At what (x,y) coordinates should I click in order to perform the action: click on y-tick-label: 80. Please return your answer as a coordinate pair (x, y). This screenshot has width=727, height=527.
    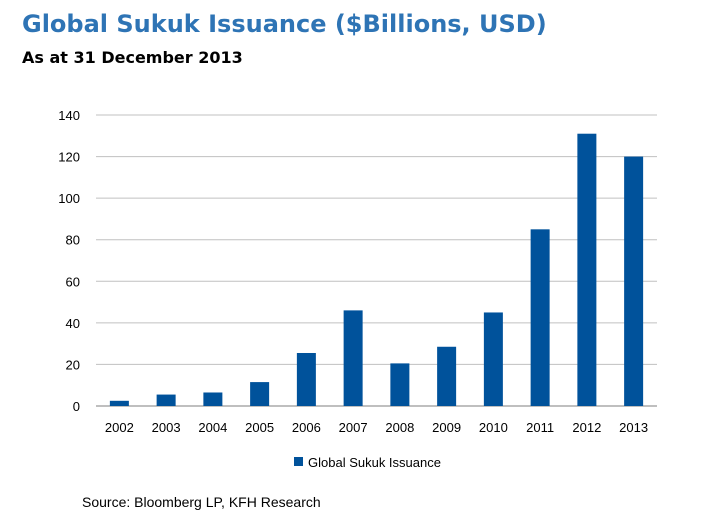
    Looking at the image, I should click on (73, 240).